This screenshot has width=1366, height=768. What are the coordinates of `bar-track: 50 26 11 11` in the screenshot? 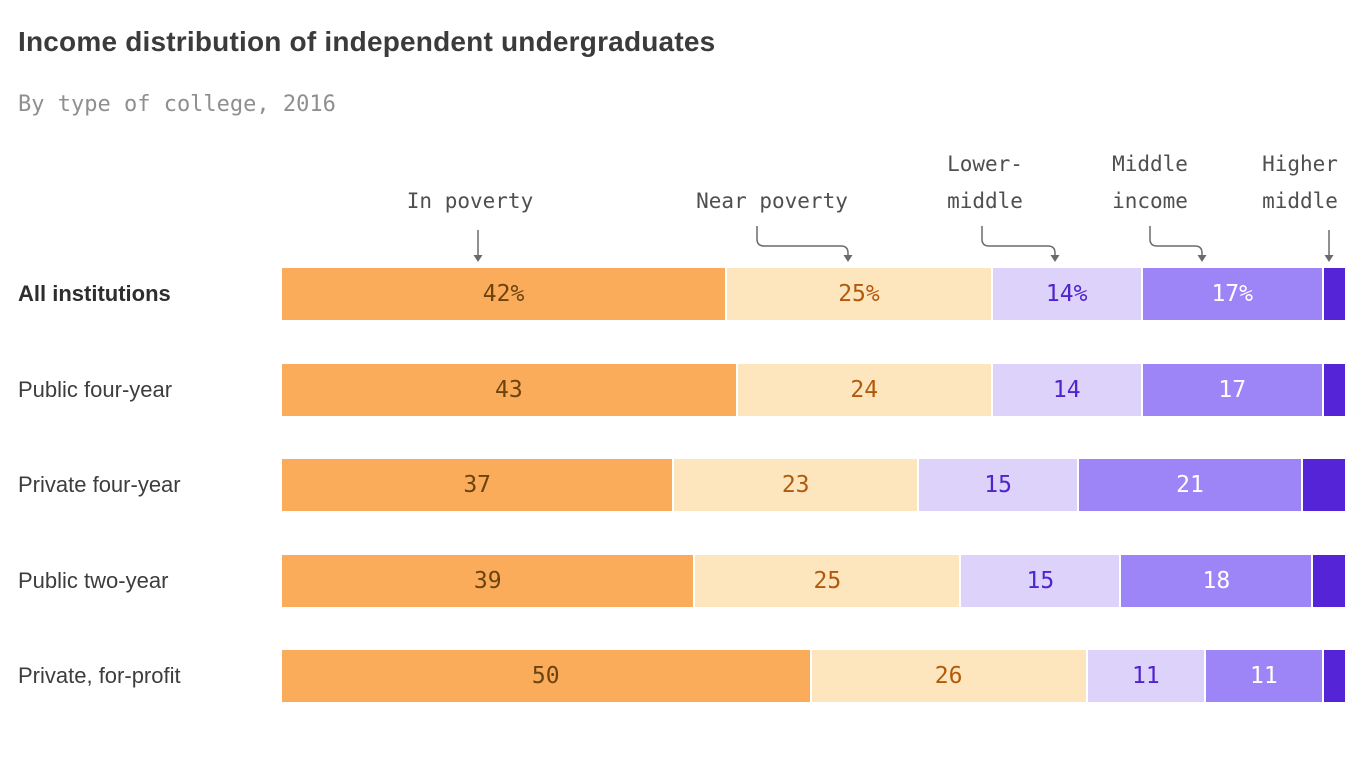 It's located at (813, 676).